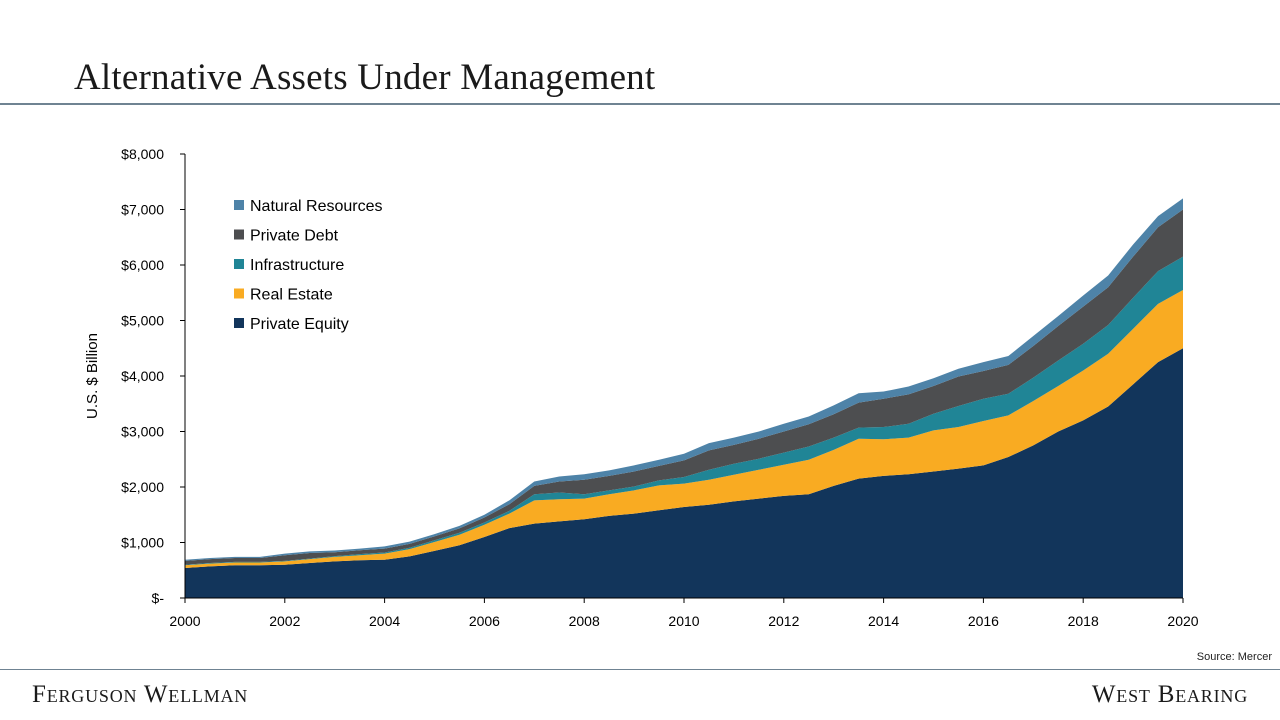 The width and height of the screenshot is (1280, 720). What do you see at coordinates (294, 236) in the screenshot?
I see `legend-label: Private Debt` at bounding box center [294, 236].